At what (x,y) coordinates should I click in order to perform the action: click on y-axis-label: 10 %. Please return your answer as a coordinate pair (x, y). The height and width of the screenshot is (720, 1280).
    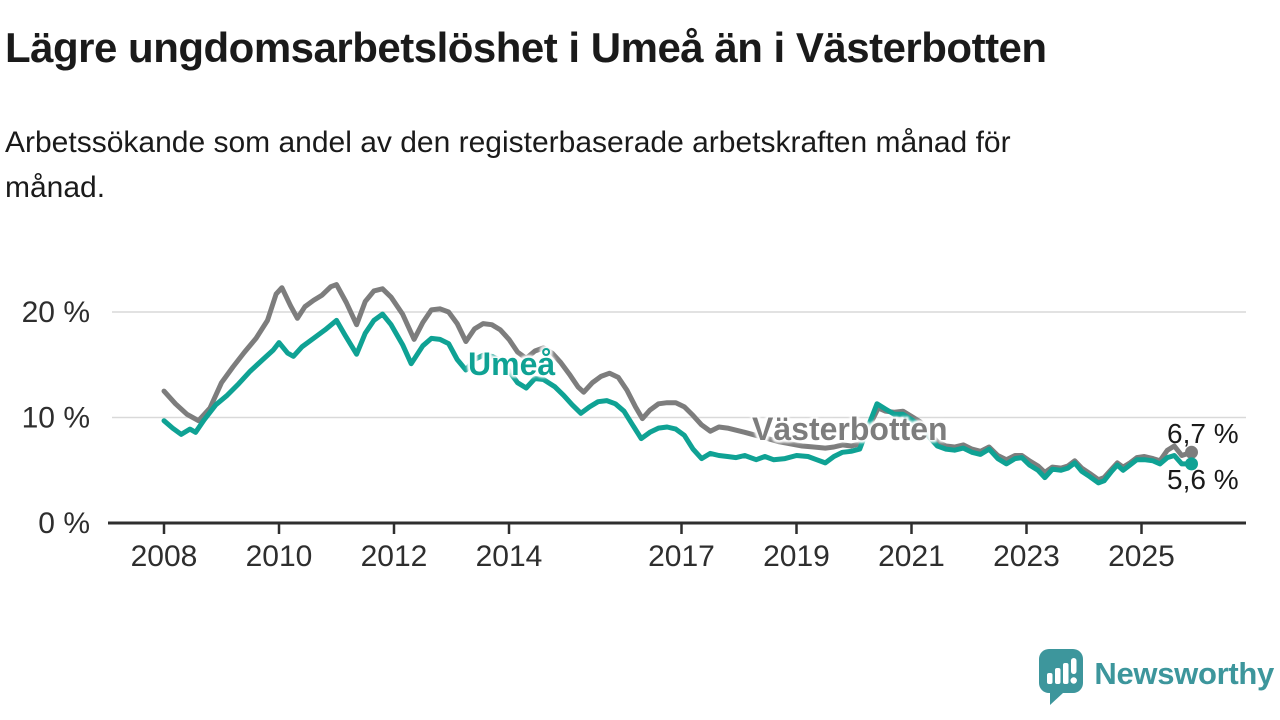
    Looking at the image, I should click on (56, 418).